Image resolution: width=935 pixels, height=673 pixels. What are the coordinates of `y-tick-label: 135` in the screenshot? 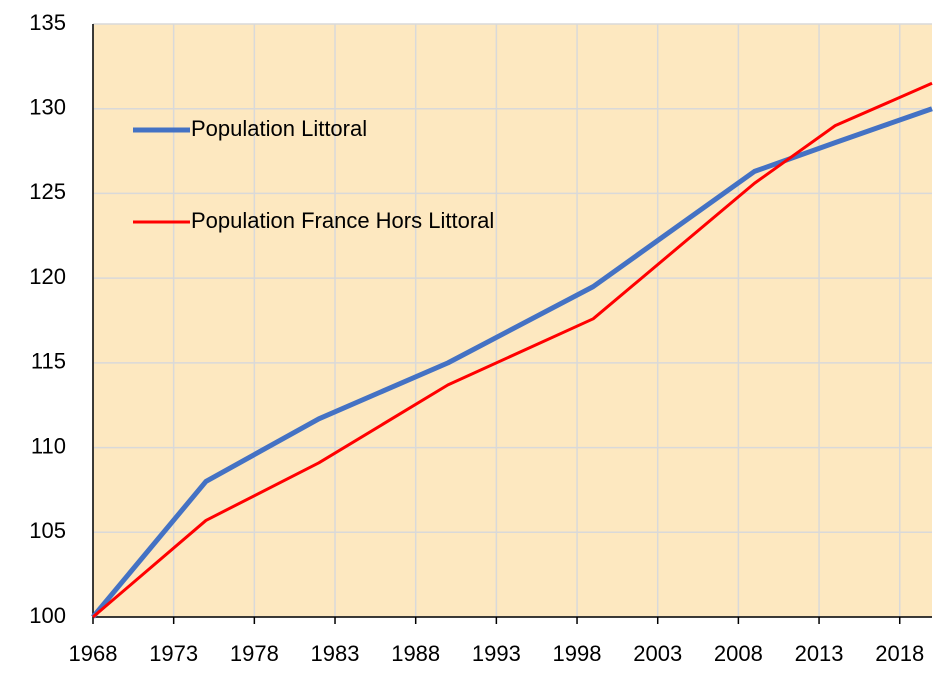 It's located at (47, 22).